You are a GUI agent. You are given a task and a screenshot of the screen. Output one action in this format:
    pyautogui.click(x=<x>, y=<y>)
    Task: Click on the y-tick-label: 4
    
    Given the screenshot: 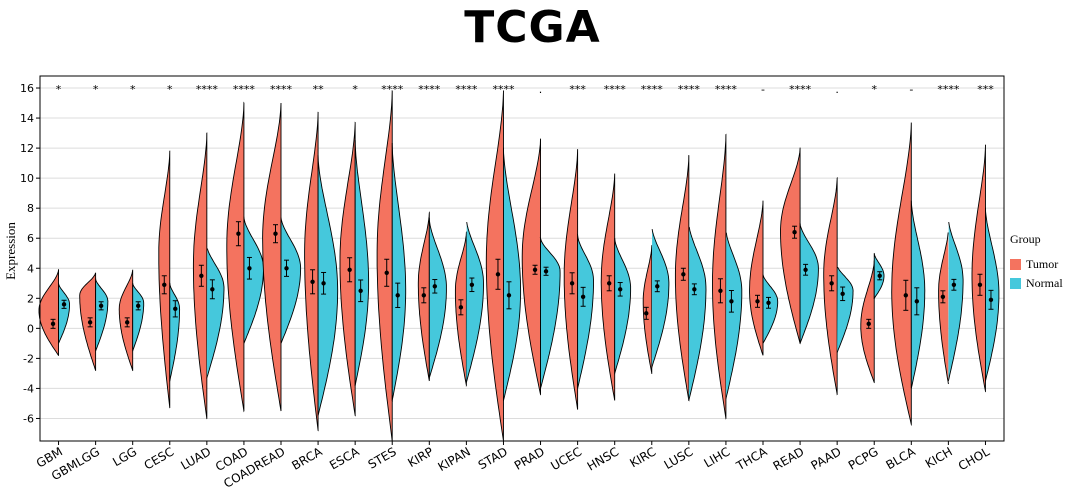 What is the action you would take?
    pyautogui.click(x=30, y=268)
    